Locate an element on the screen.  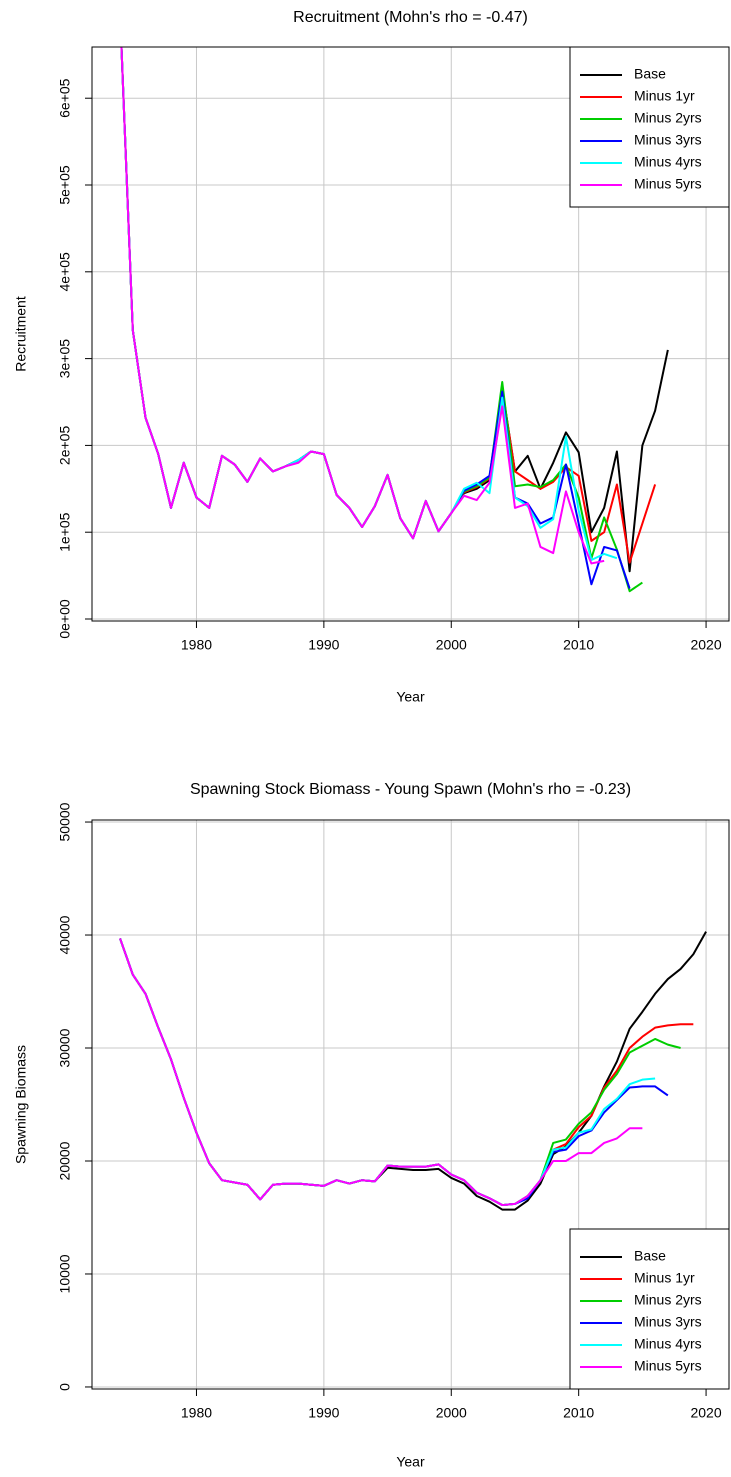
y-tick-label: 30000 is located at coordinates (65, 1047).